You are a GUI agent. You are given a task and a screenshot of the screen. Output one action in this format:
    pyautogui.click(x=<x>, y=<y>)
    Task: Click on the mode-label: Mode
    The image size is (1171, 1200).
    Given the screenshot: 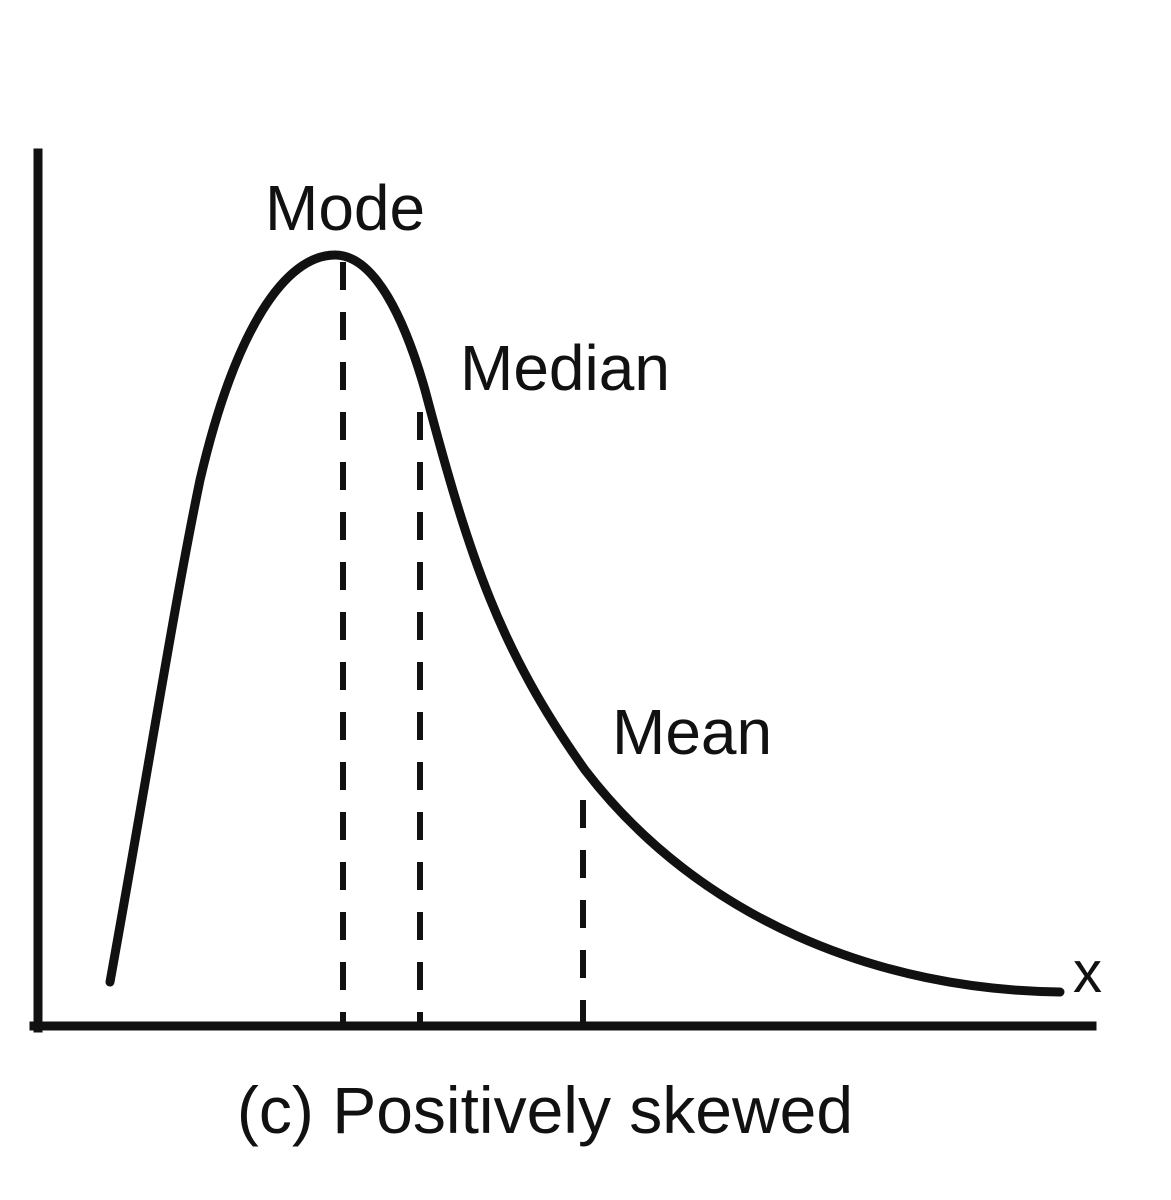 What is the action you would take?
    pyautogui.click(x=345, y=208)
    